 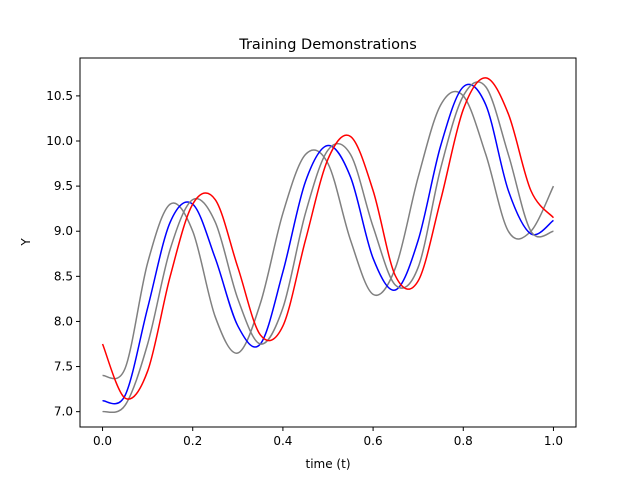 What do you see at coordinates (63, 254) in the screenshot?
I see `y-axis-ticks: 7.0 7.5 8.0 8.5 9.0 9.5 10.0 10.5` at bounding box center [63, 254].